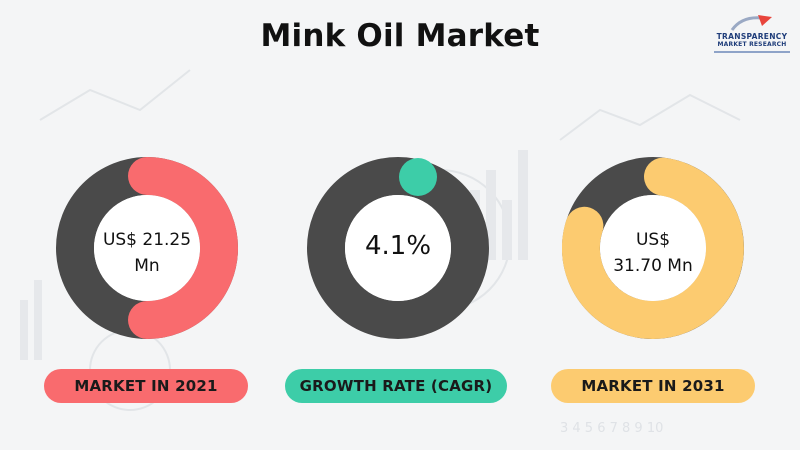 Image resolution: width=800 pixels, height=450 pixels. I want to click on page-title: Mink Oil Market, so click(400, 36).